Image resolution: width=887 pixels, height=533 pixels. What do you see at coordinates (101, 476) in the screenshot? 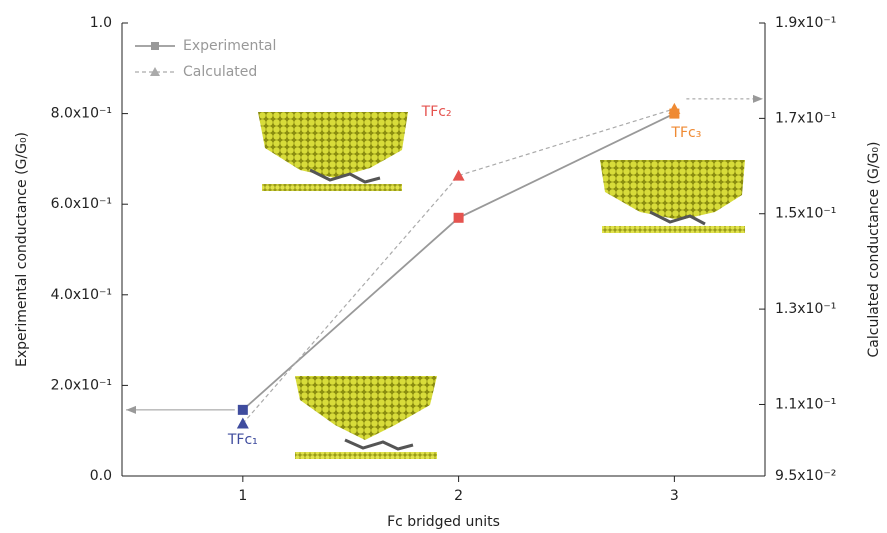
I see `y-tick-label: 0.0` at bounding box center [101, 476].